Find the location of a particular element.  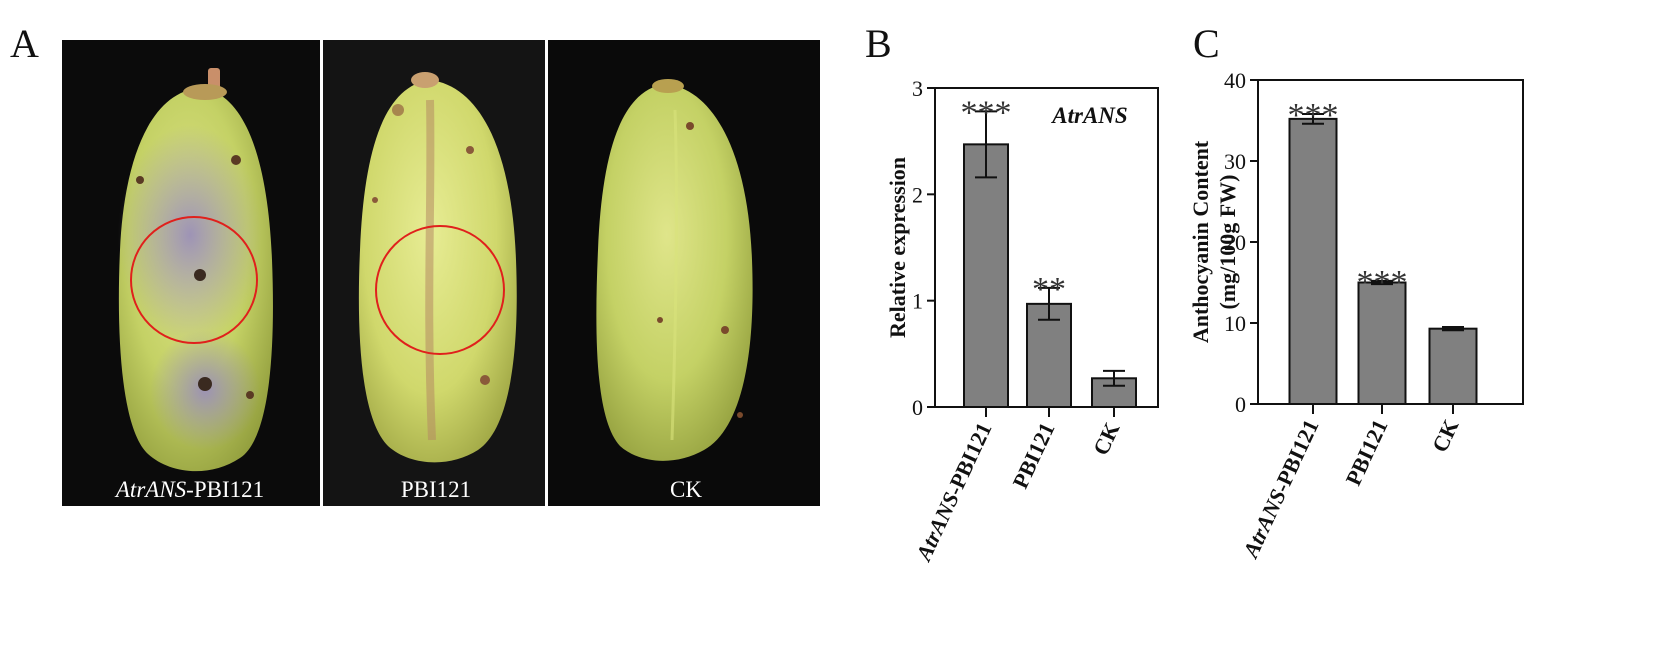

photo-ck: CK is located at coordinates (684, 273).